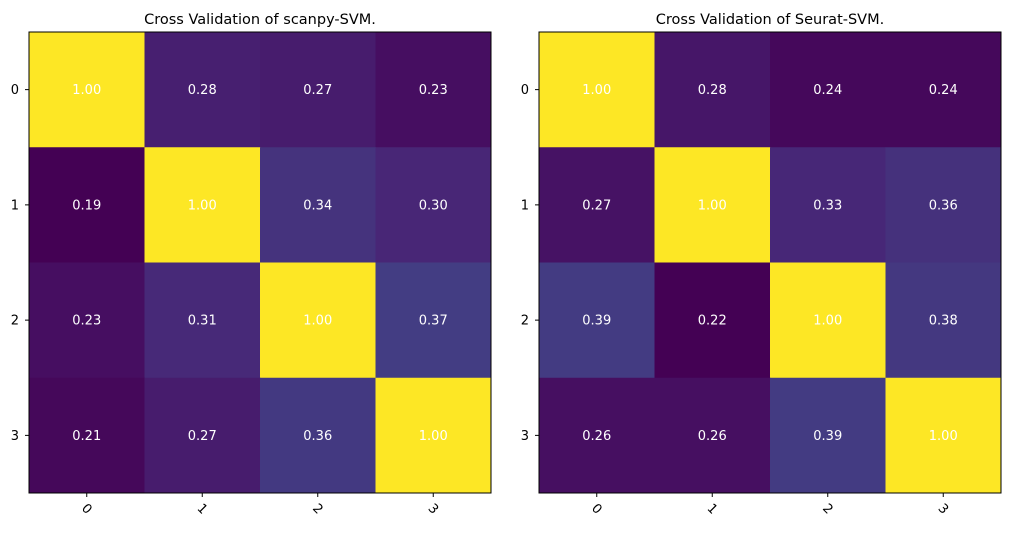  I want to click on cell-value-label-r0-c2: 0.24, so click(827, 90).